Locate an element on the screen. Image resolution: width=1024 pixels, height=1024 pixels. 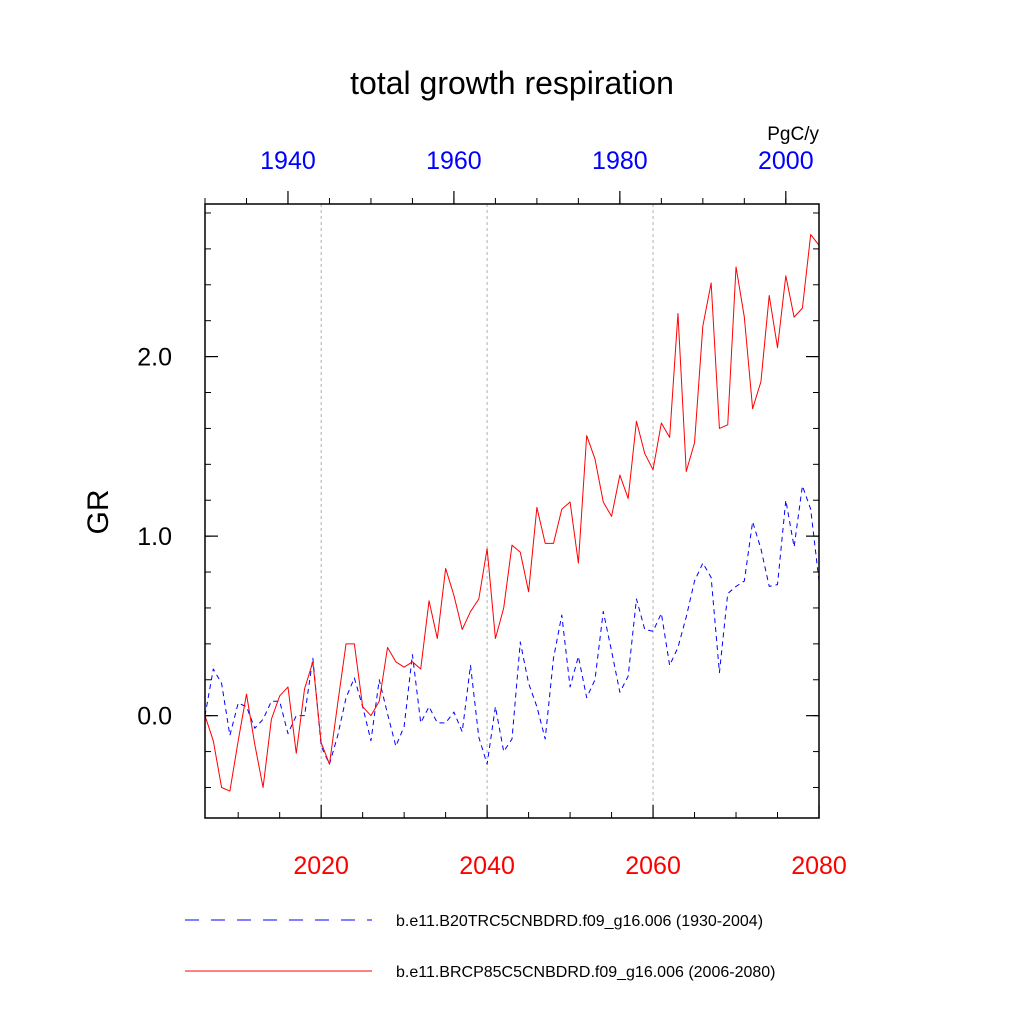
x-top-tick-label: 1940 is located at coordinates (288, 161).